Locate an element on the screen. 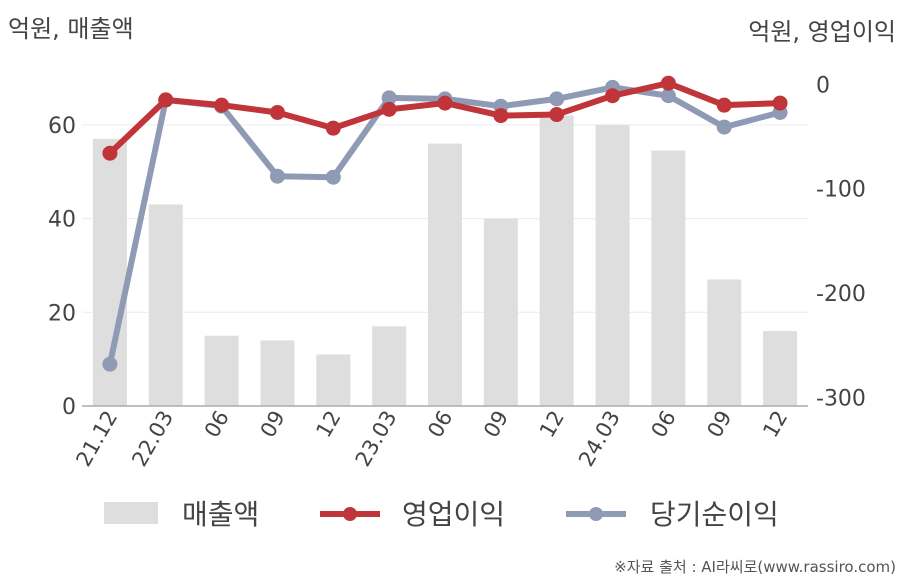  legend-label-sales: 매출액 is located at coordinates (220, 514).